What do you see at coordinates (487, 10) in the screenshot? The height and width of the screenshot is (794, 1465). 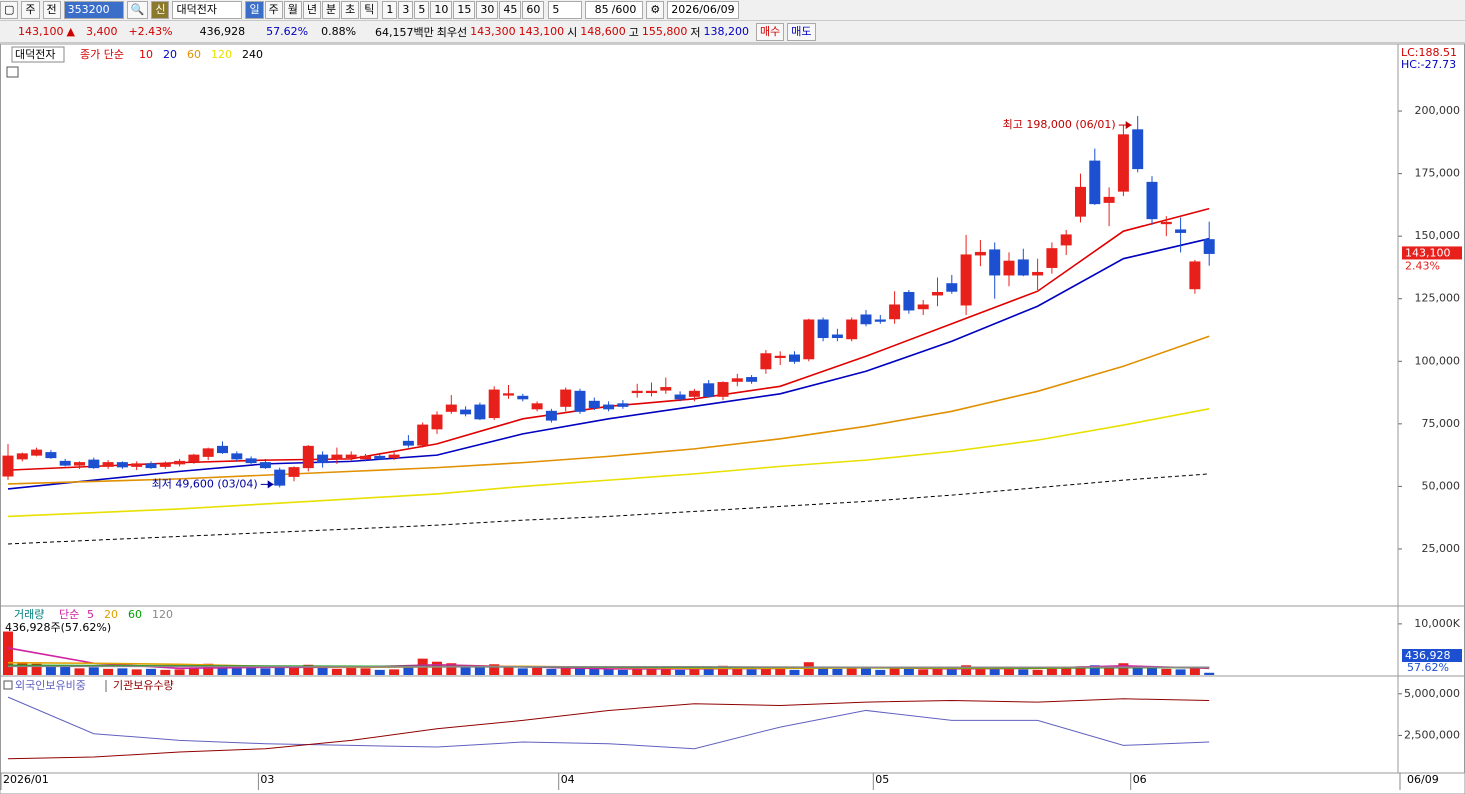 I see `period-button: 30` at bounding box center [487, 10].